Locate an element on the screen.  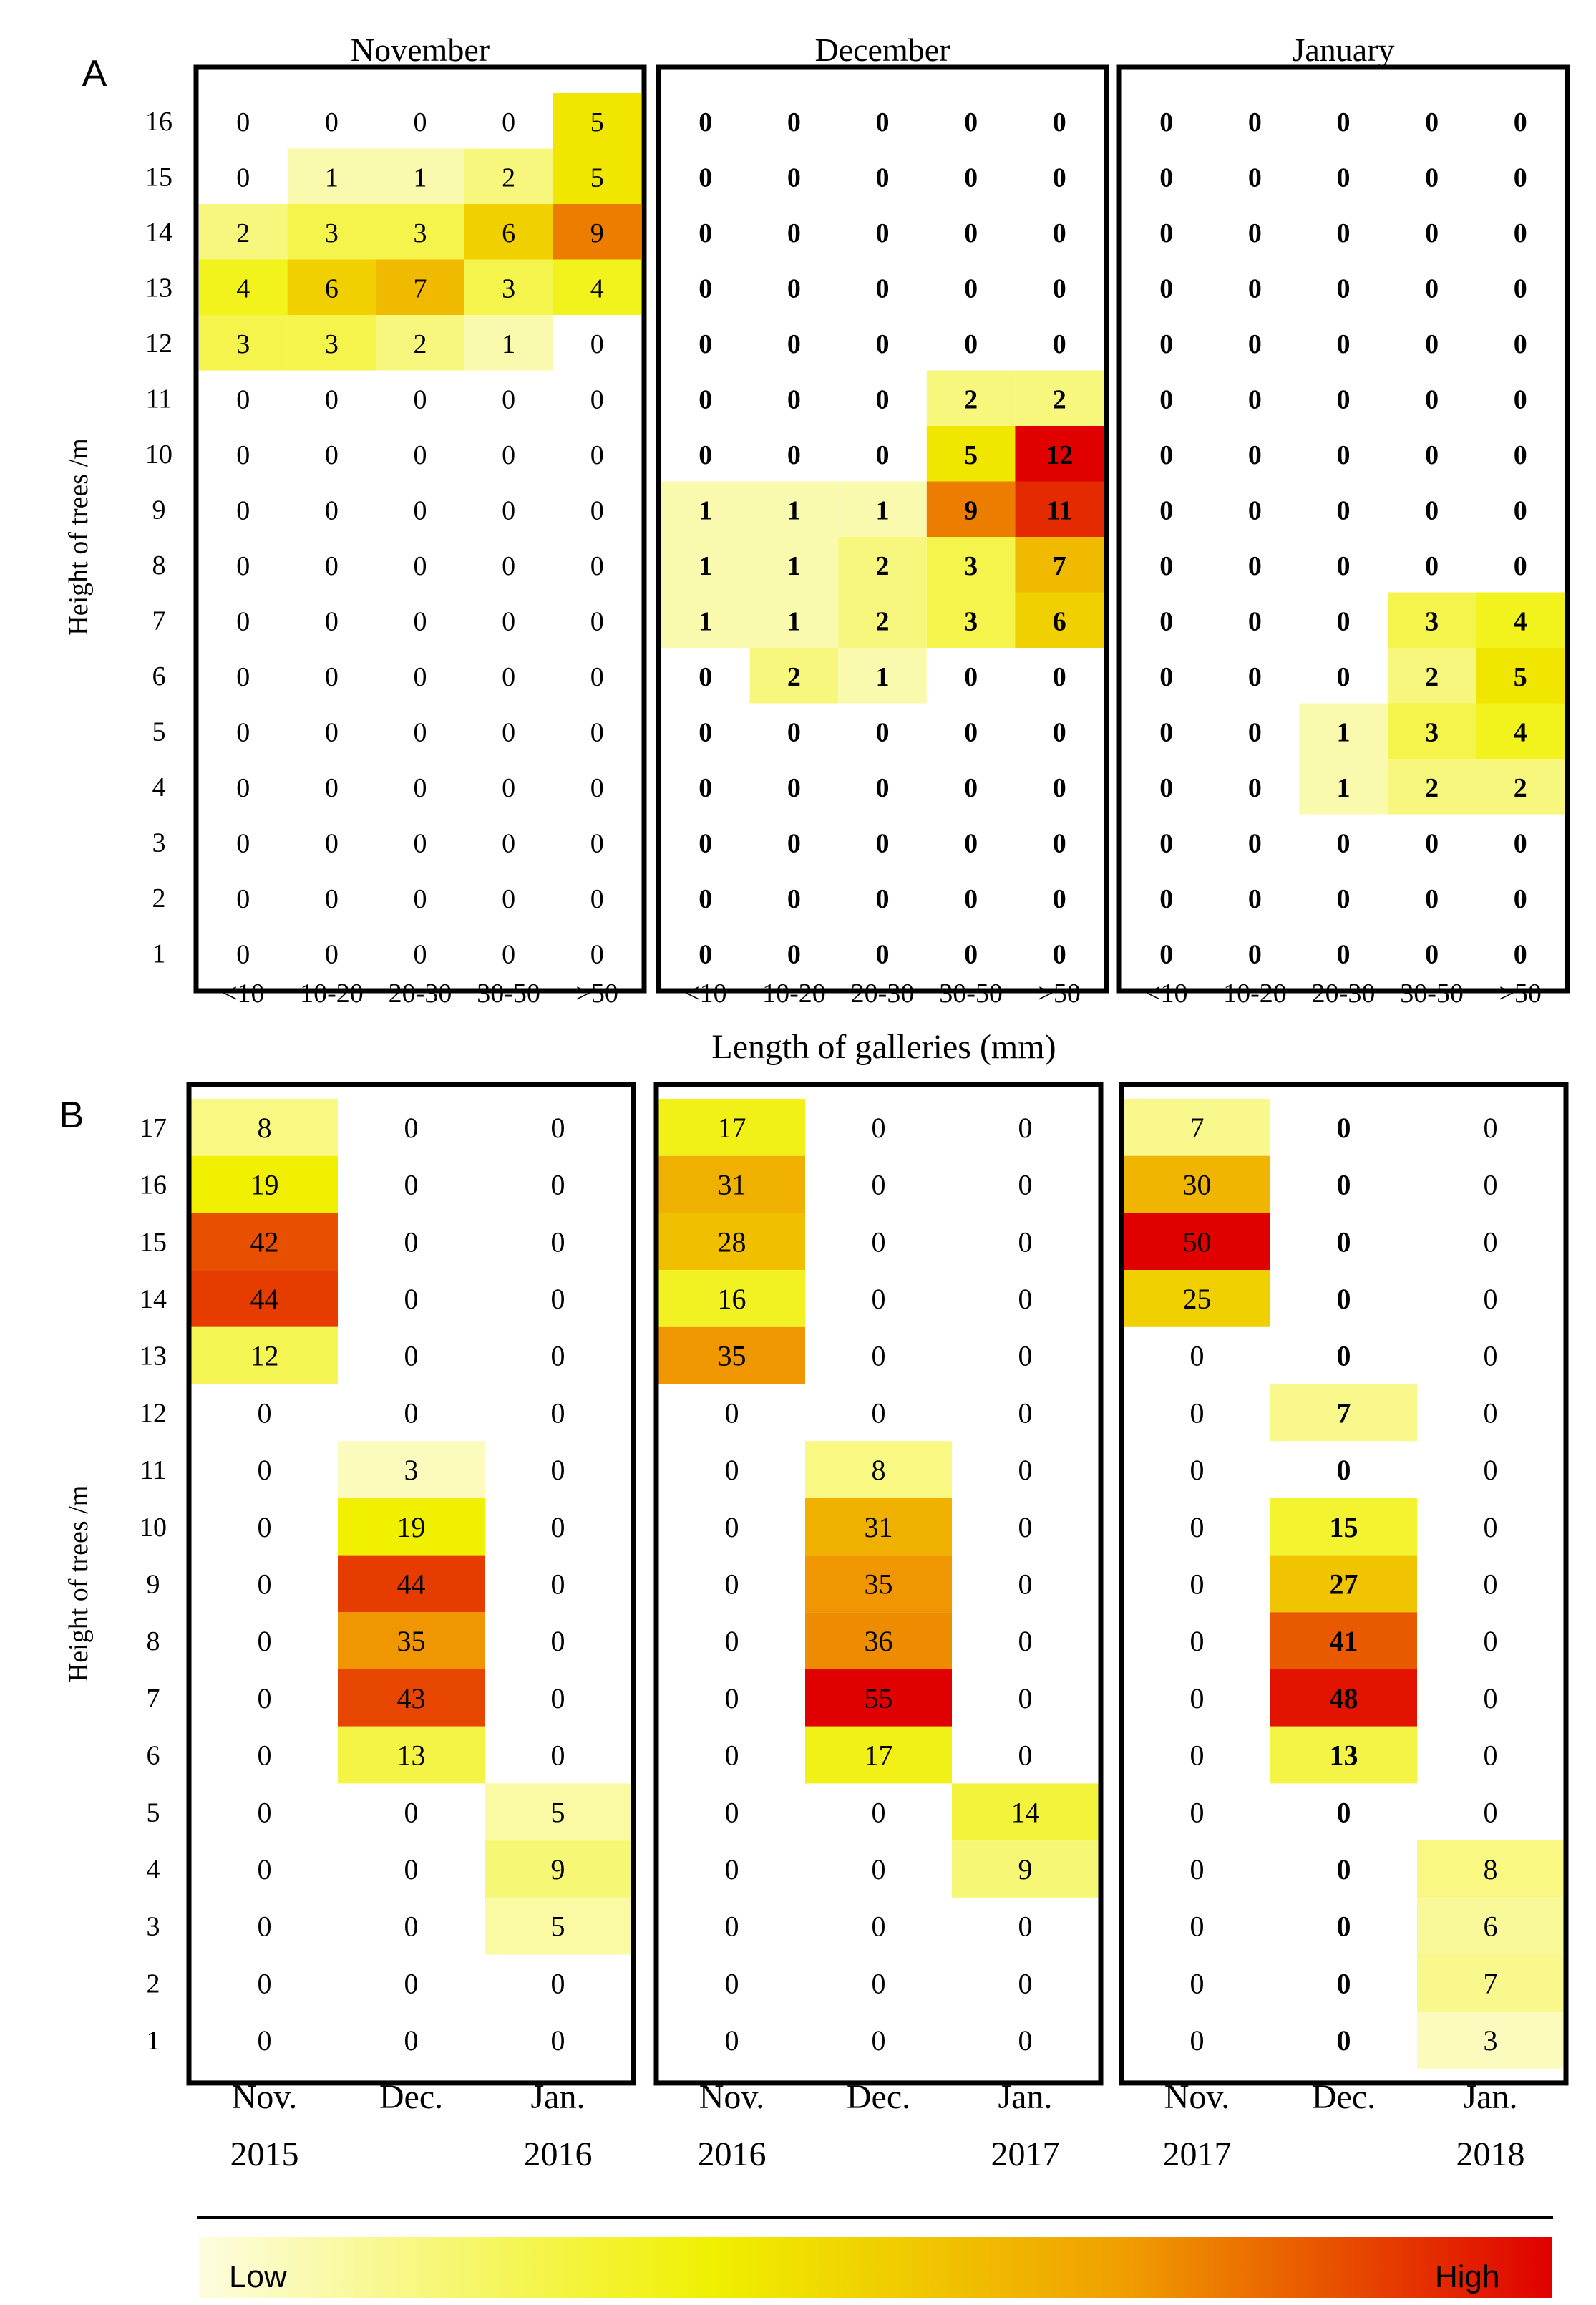
x-tick-label: Jan. is located at coordinates (558, 2097).